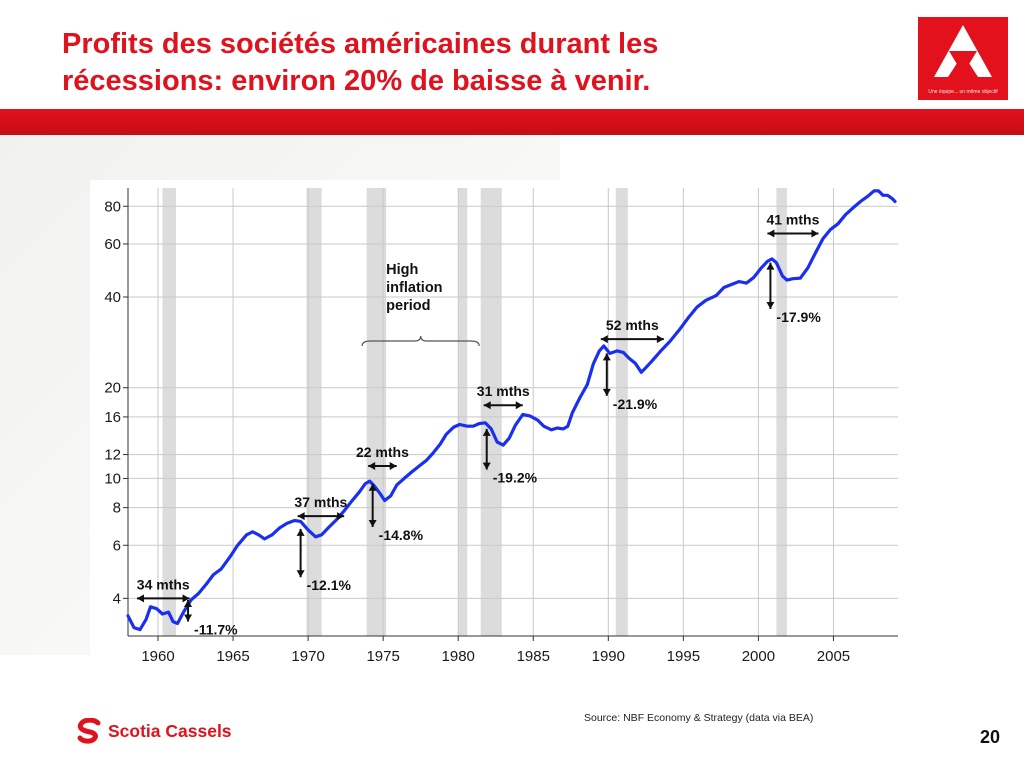 This screenshot has height=768, width=1024. What do you see at coordinates (112, 388) in the screenshot?
I see `y-tick-label: 20` at bounding box center [112, 388].